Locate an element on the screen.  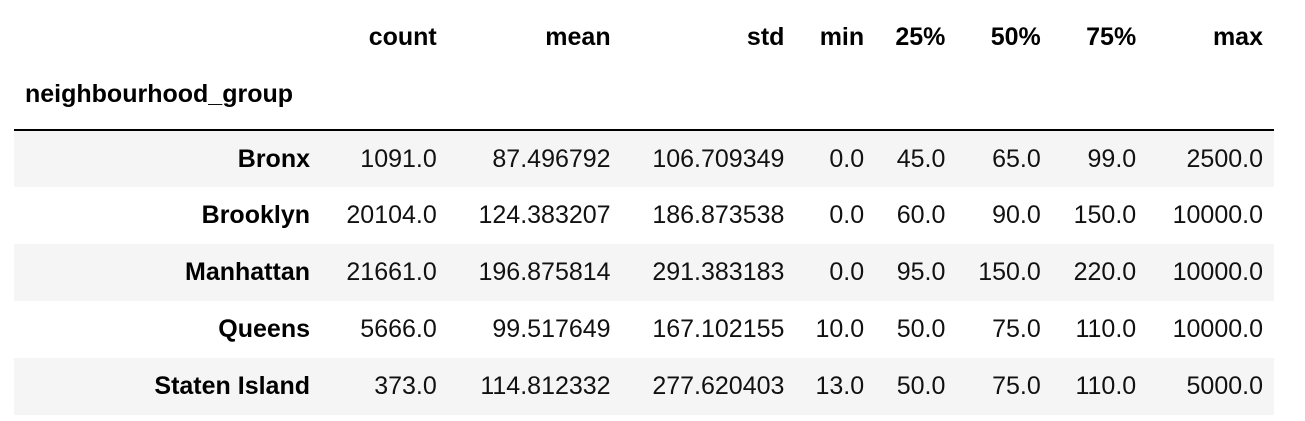
table-cell: 114.812332 is located at coordinates (545, 386).